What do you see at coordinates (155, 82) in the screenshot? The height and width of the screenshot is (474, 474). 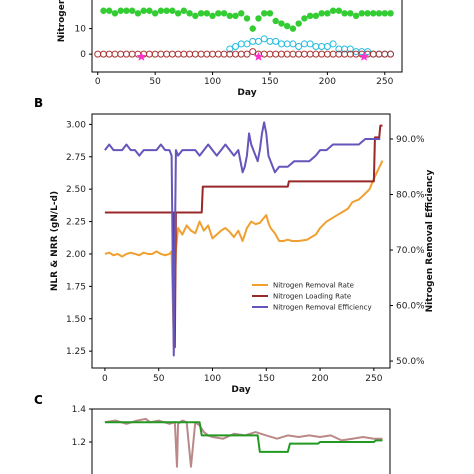 I see `panel-a-x-tick-label: 50` at bounding box center [155, 82].